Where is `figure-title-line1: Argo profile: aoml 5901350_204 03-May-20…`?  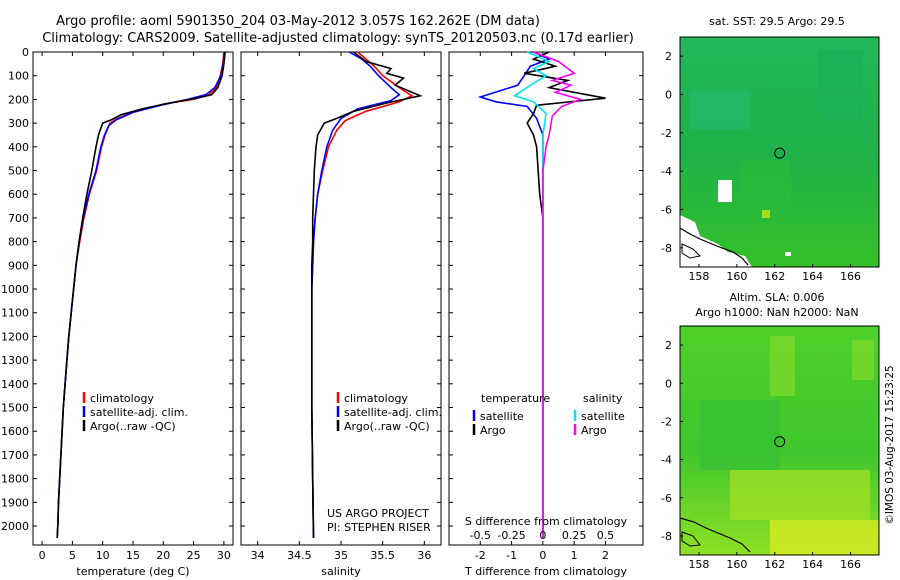
figure-title-line1: Argo profile: aoml 5901350_204 03-May-20… is located at coordinates (298, 21).